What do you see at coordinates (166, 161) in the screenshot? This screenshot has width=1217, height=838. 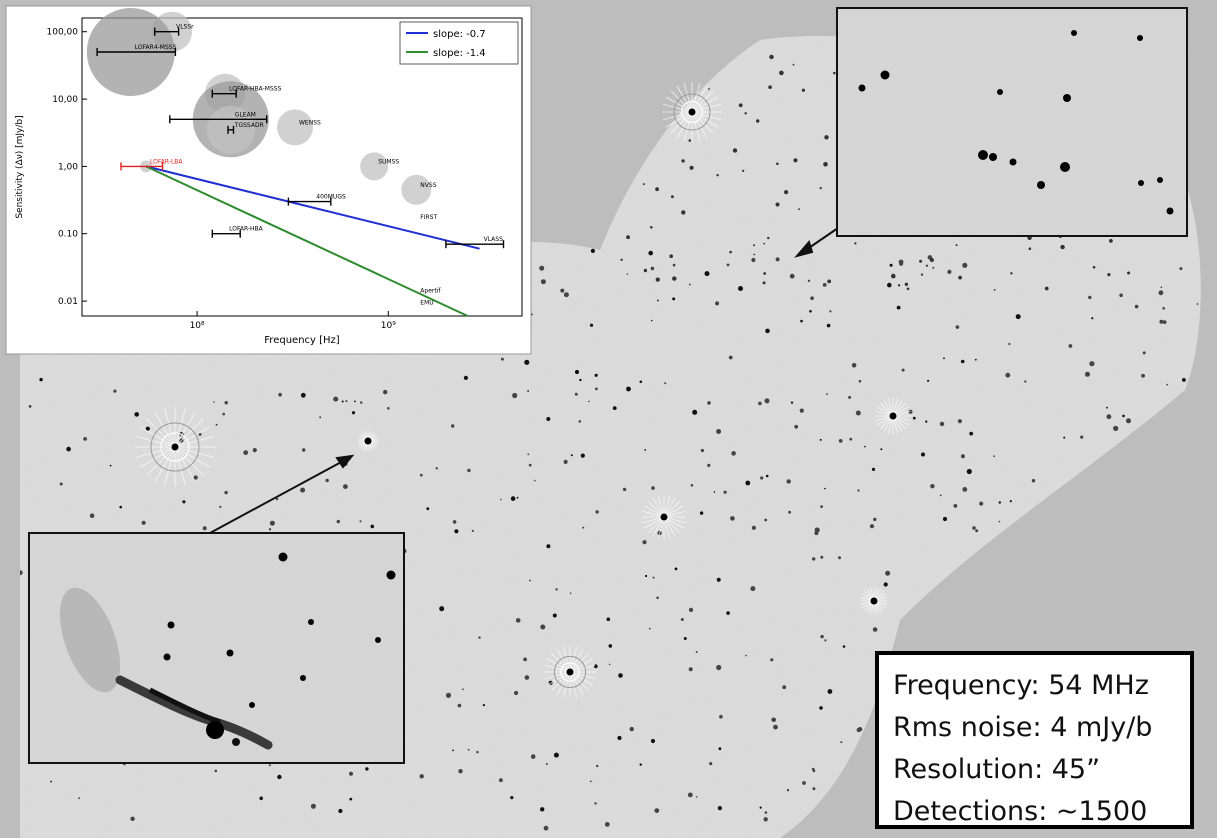 I see `survey-label: LOFAR-LBA` at bounding box center [166, 161].